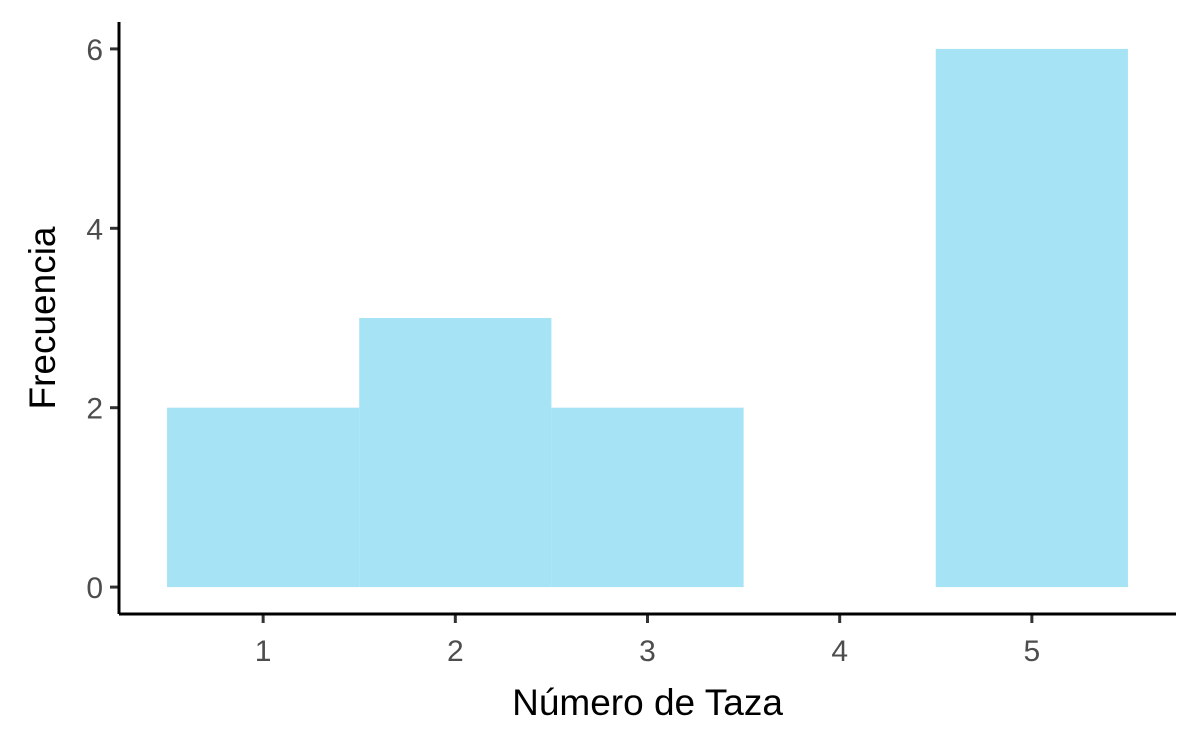  Describe the element at coordinates (839, 651) in the screenshot. I see `x-tick-label: 4` at that location.